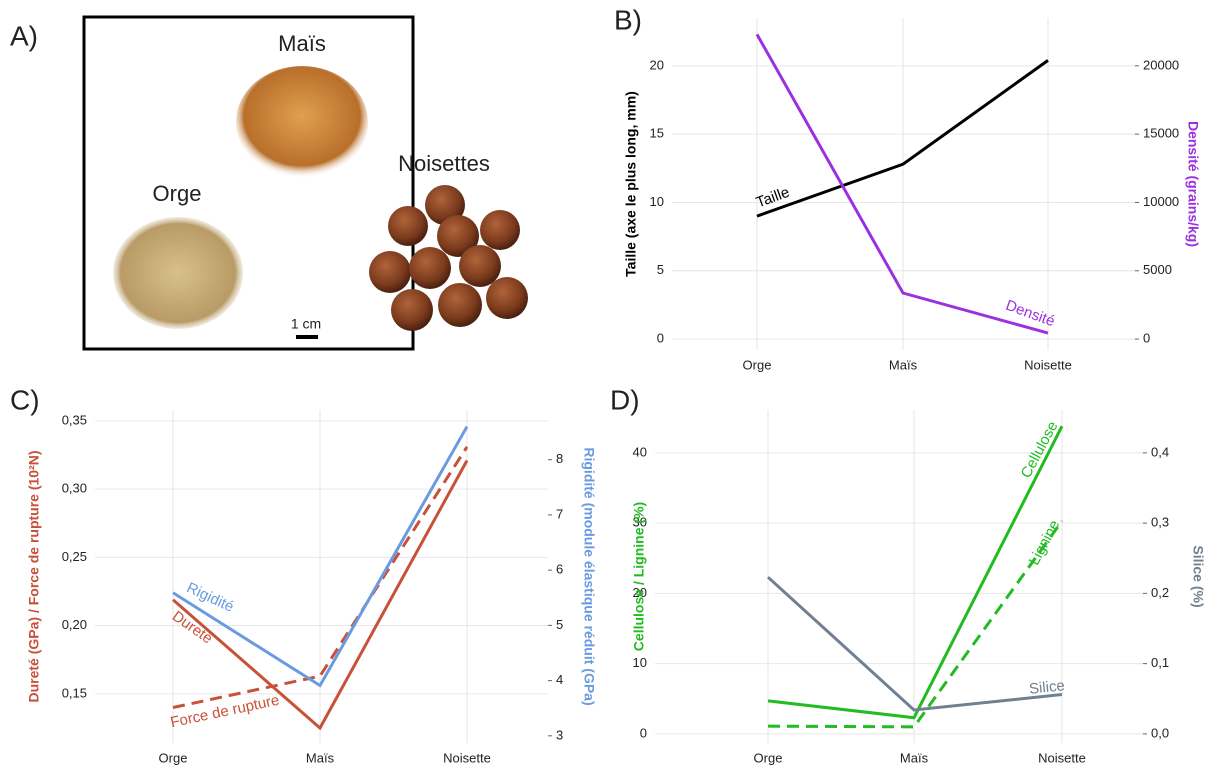 The height and width of the screenshot is (771, 1212). Describe the element at coordinates (74, 556) in the screenshot. I see `y-tick-label: 0,25` at that location.